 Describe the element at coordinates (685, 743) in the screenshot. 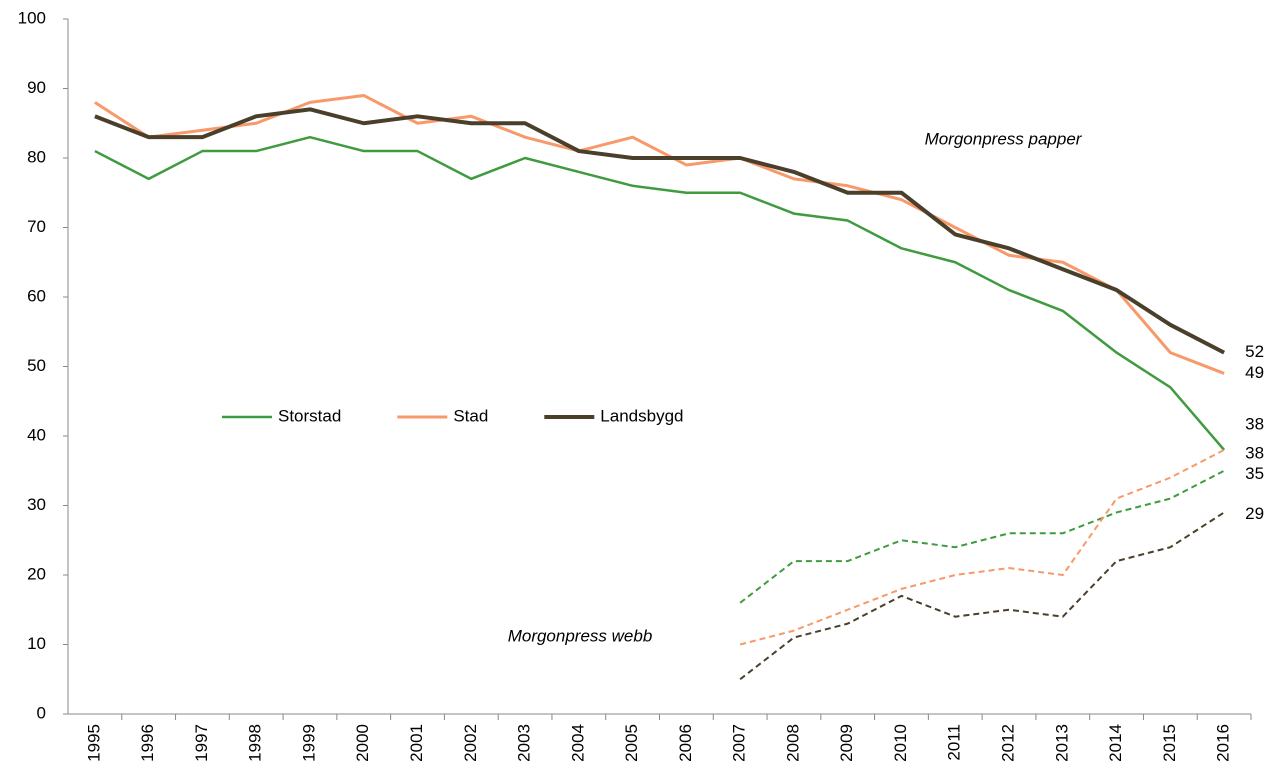

I see `x-tick-label: 2006` at that location.